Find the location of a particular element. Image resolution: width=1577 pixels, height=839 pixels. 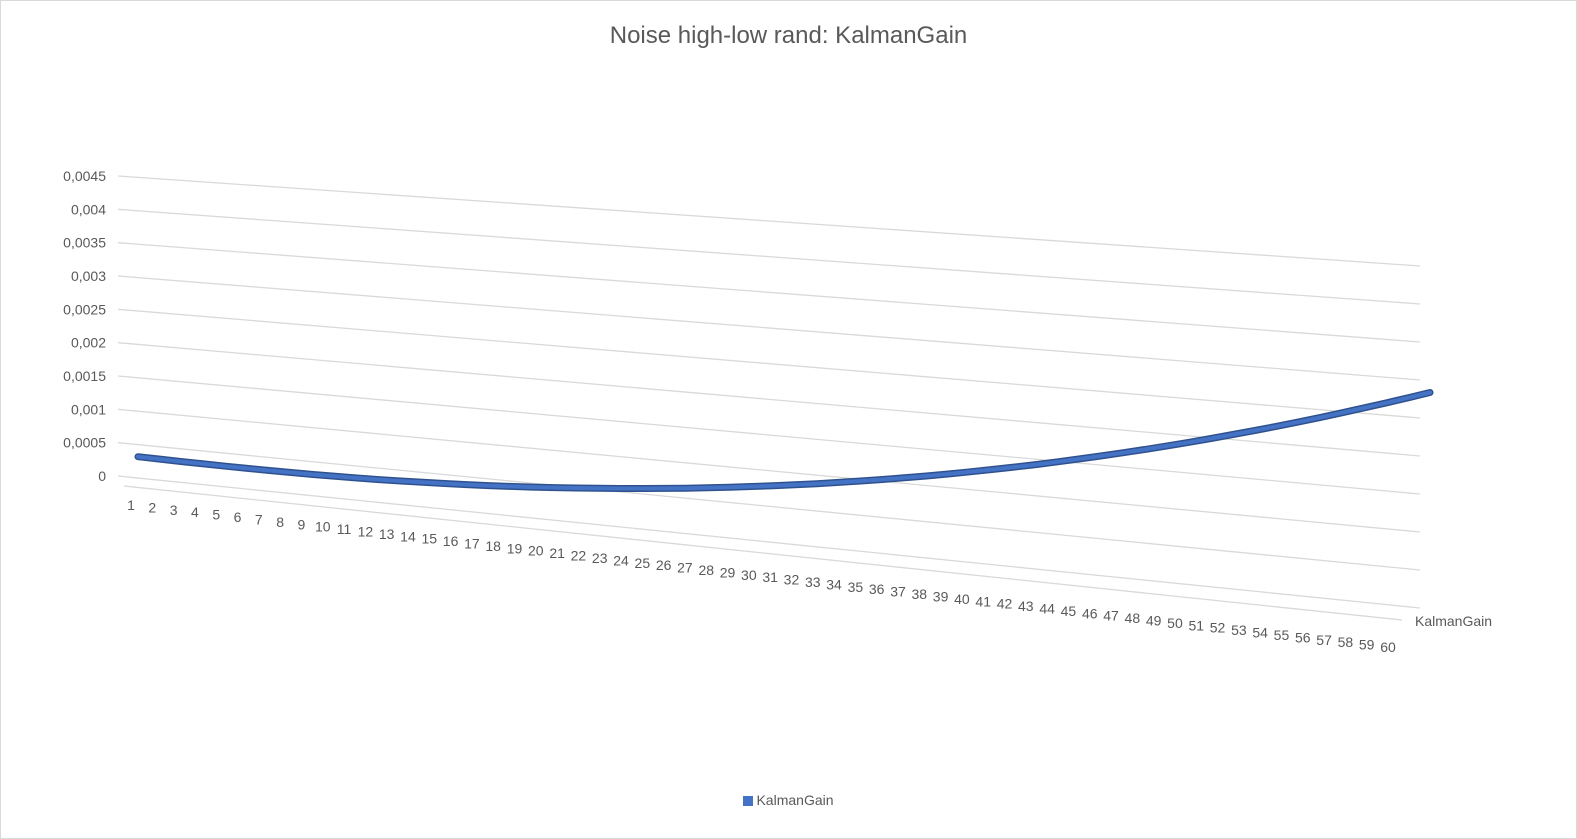

x-tick-label: 16 is located at coordinates (451, 541).